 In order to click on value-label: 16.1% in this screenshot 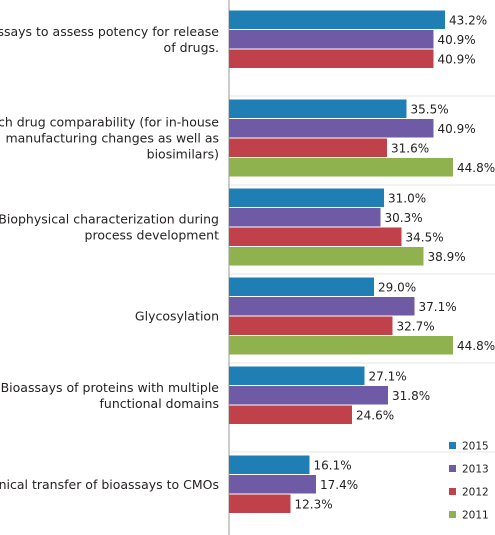, I will do `click(333, 465)`.